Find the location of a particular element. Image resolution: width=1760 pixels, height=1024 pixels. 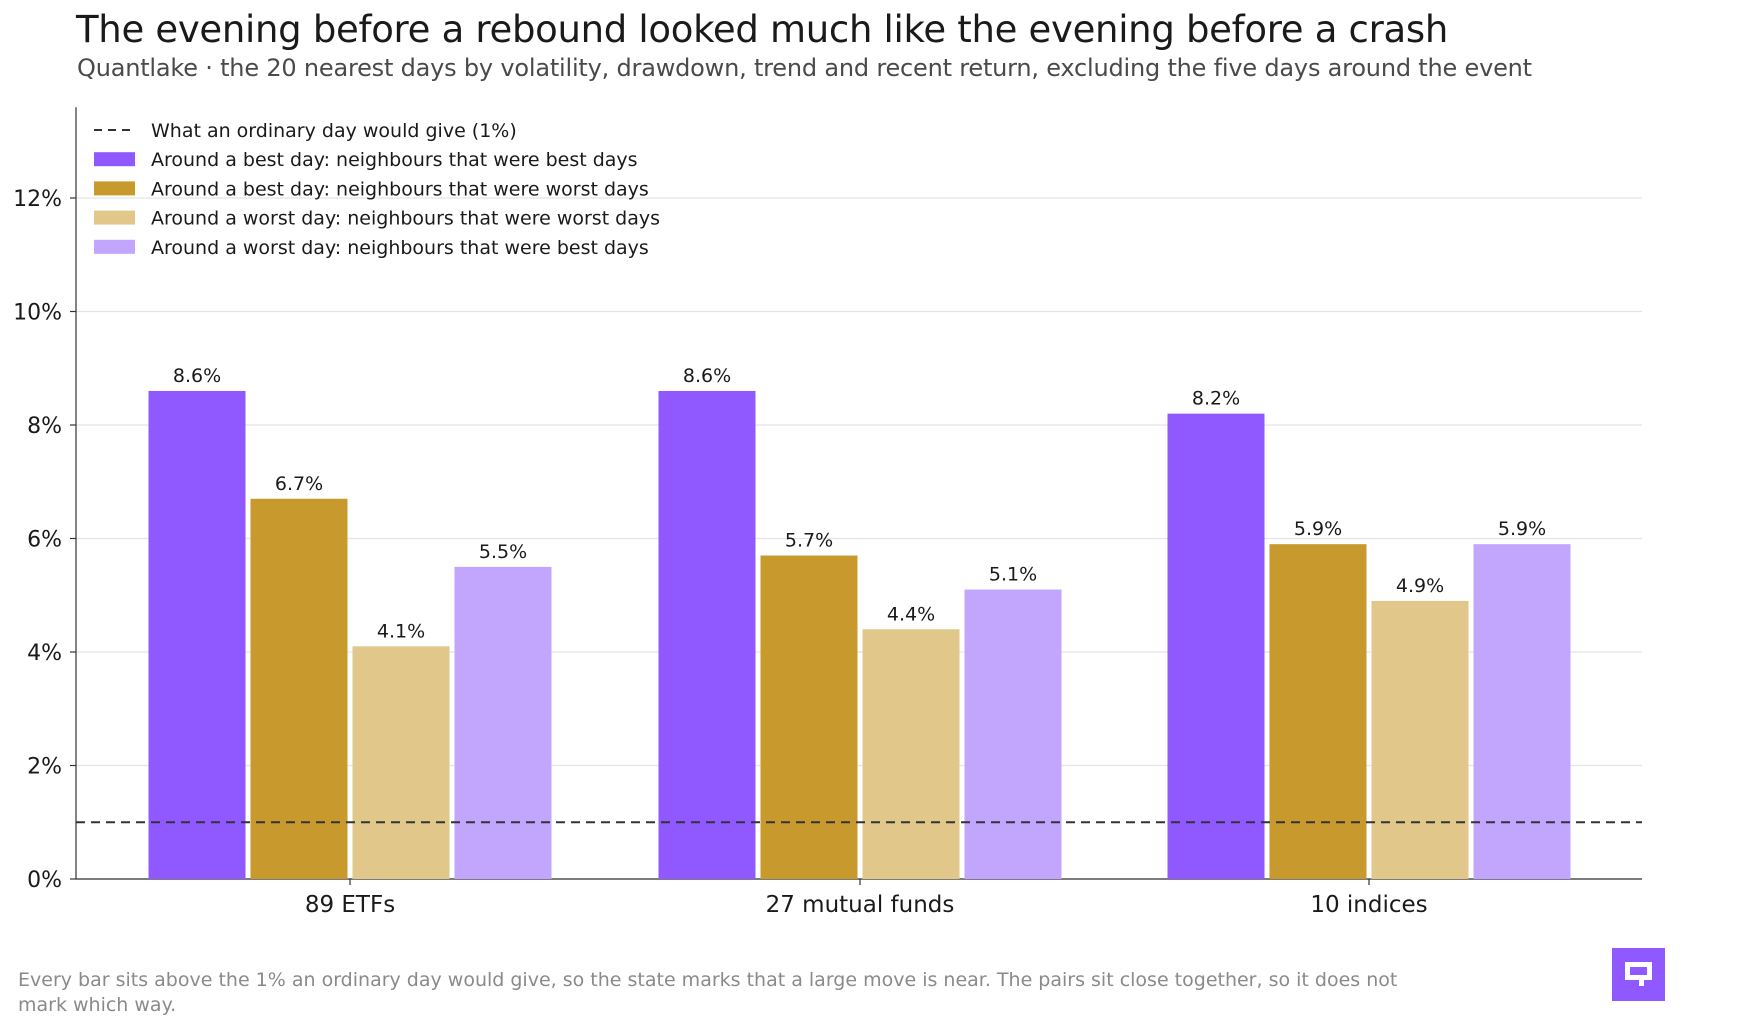

x-tick-label: 10 indices is located at coordinates (1368, 905).